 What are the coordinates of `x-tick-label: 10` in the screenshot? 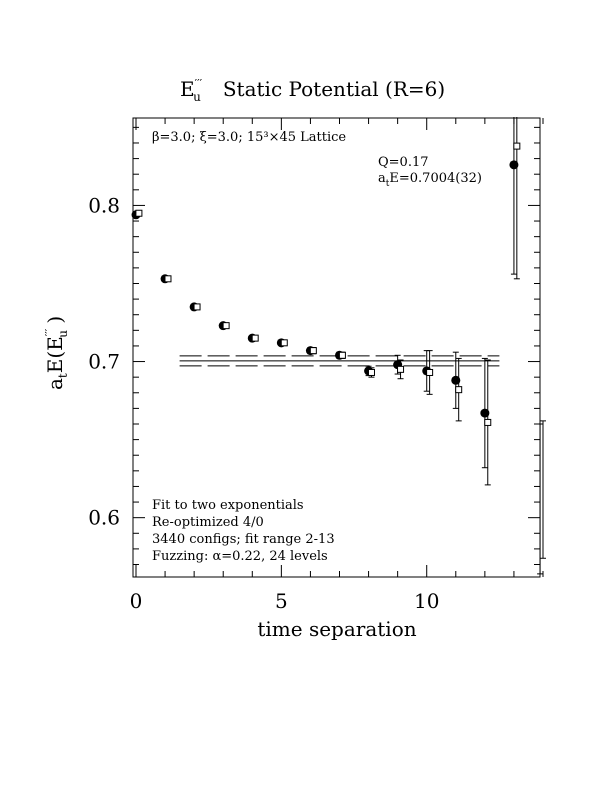 It's located at (426, 601).